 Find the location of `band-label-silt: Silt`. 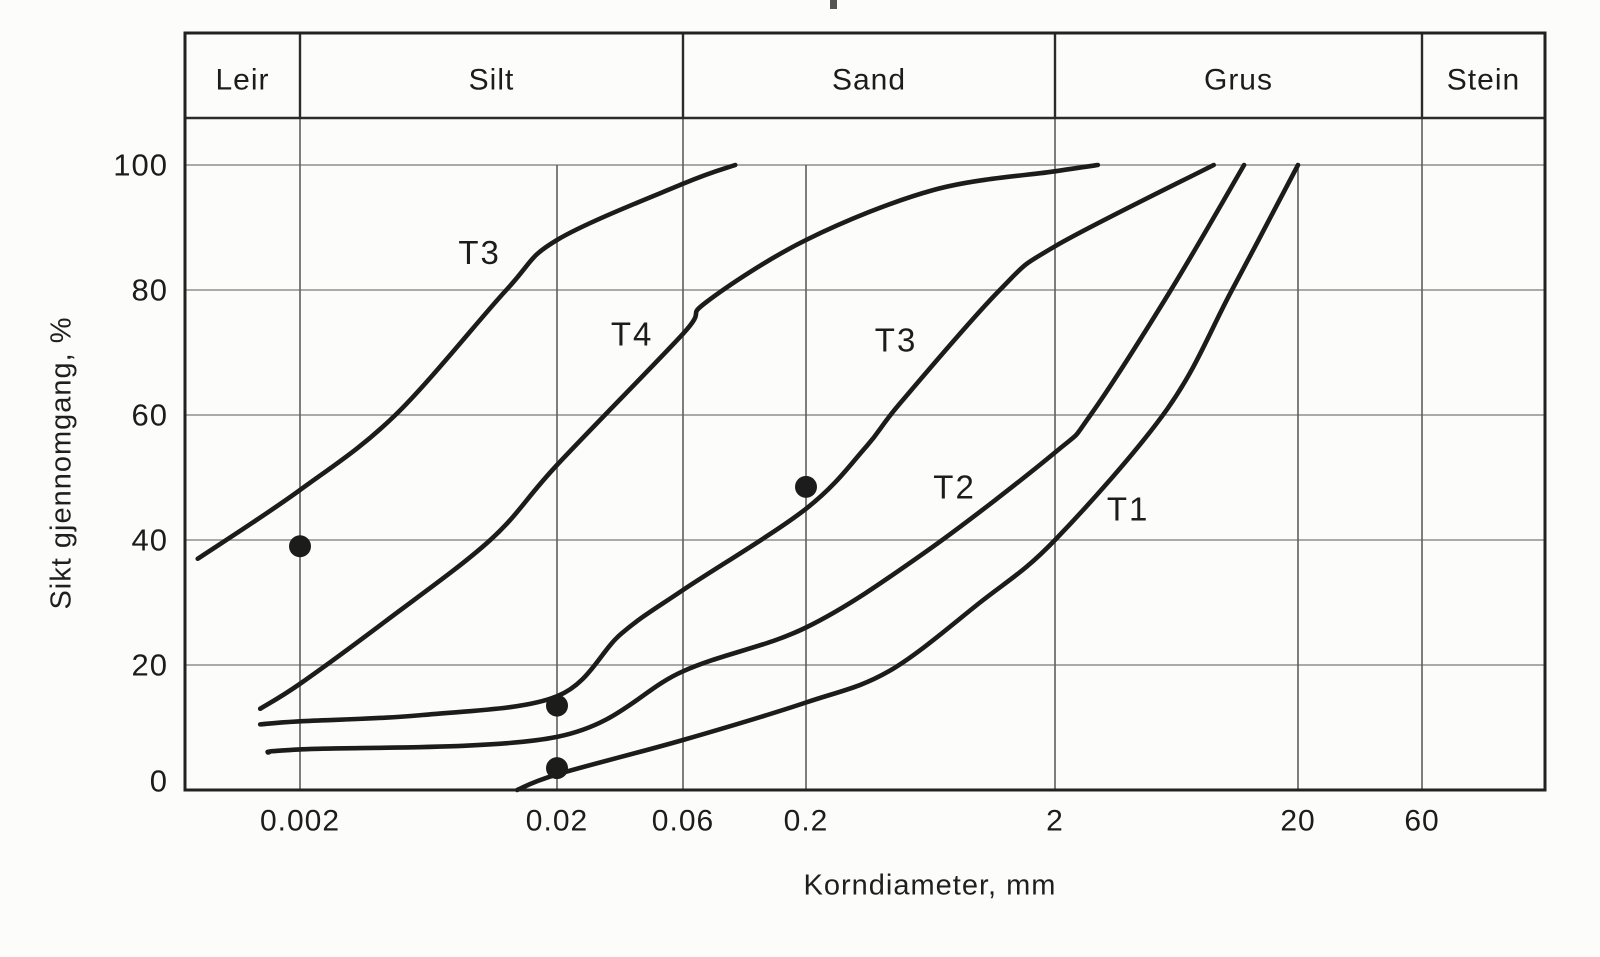

band-label-silt: Silt is located at coordinates (492, 80).